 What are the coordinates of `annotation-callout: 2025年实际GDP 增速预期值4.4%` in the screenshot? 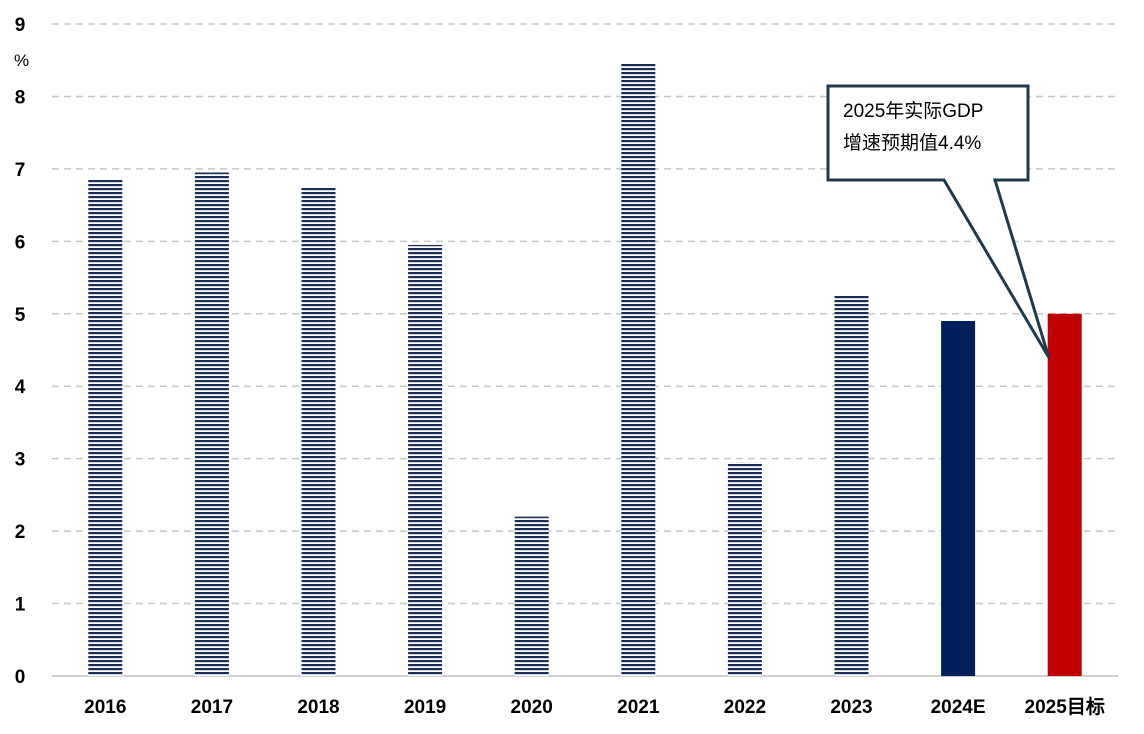 It's located at (938, 221).